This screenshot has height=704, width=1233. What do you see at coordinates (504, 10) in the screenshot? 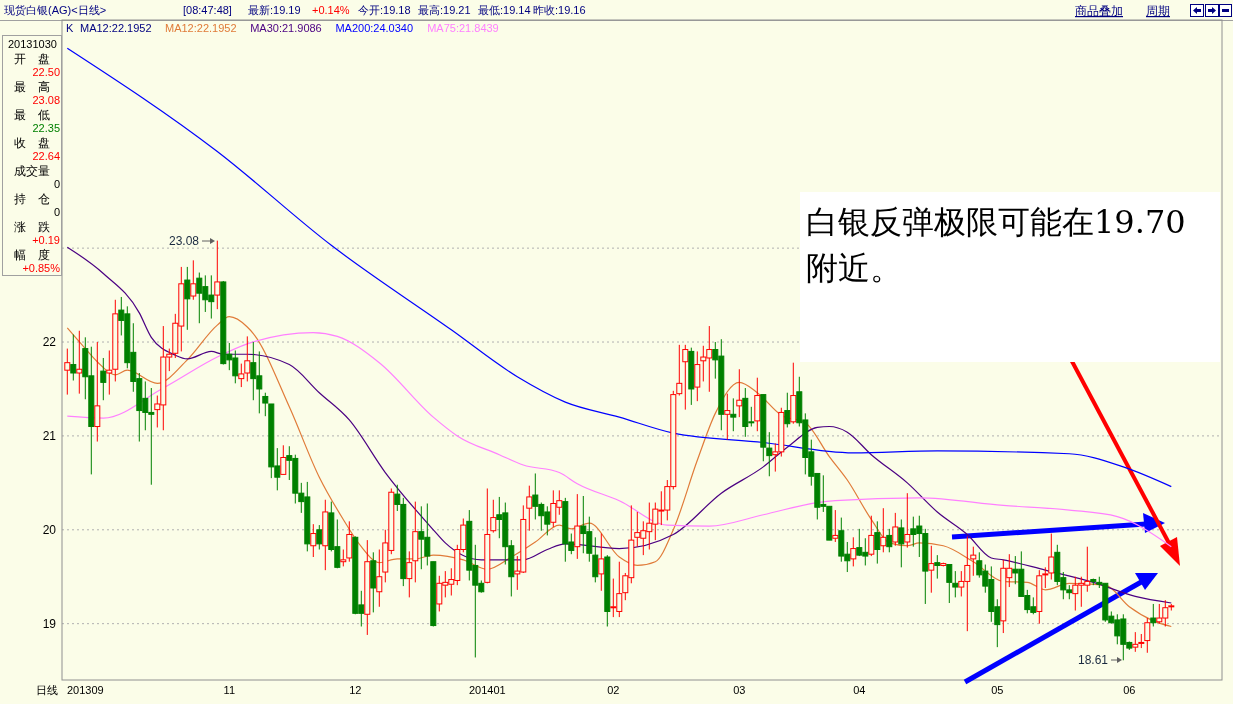
I see `text: 最低:19.14` at bounding box center [504, 10].